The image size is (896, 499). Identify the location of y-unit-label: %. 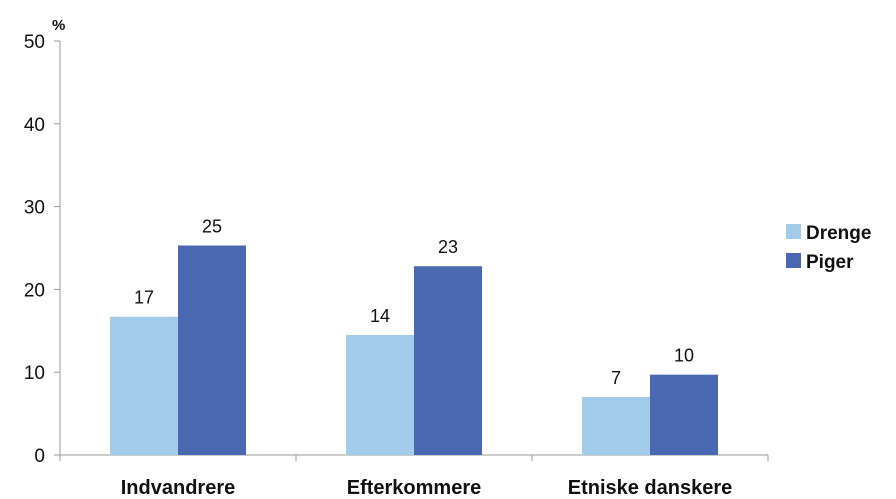
(58, 25).